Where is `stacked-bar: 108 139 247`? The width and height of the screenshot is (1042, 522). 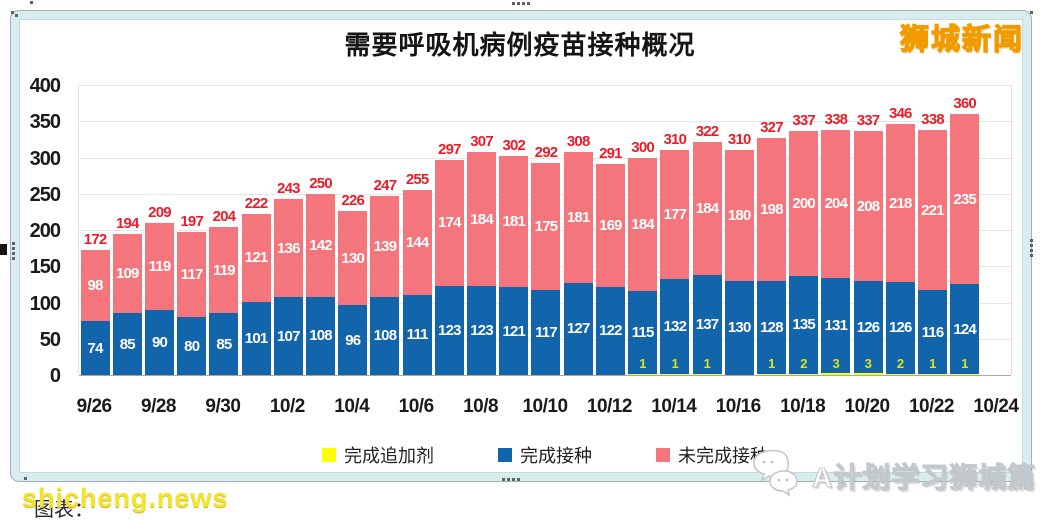
stacked-bar: 108 139 247 is located at coordinates (385, 276).